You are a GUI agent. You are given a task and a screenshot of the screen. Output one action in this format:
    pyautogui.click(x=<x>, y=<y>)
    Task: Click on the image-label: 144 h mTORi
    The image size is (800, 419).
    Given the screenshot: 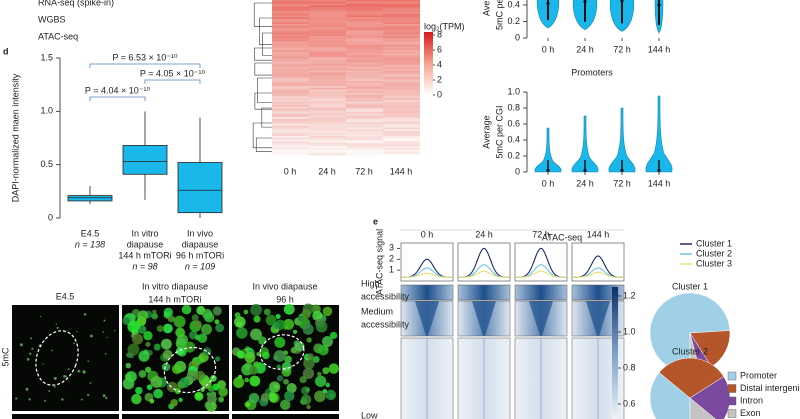 What is the action you would take?
    pyautogui.click(x=174, y=299)
    